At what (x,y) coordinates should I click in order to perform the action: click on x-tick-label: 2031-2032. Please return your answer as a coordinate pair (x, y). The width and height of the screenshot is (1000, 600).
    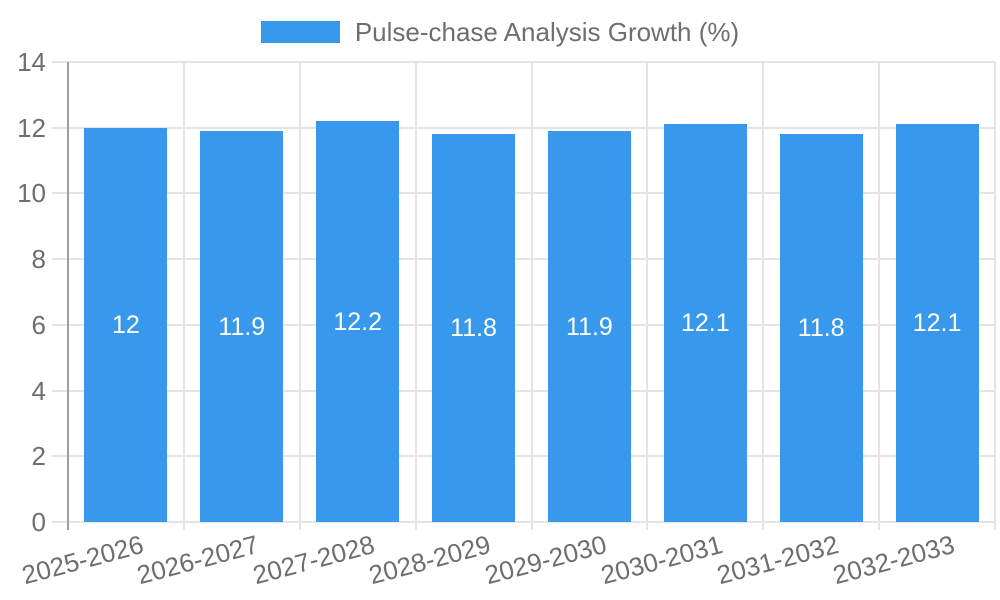
    Looking at the image, I should click on (777, 560).